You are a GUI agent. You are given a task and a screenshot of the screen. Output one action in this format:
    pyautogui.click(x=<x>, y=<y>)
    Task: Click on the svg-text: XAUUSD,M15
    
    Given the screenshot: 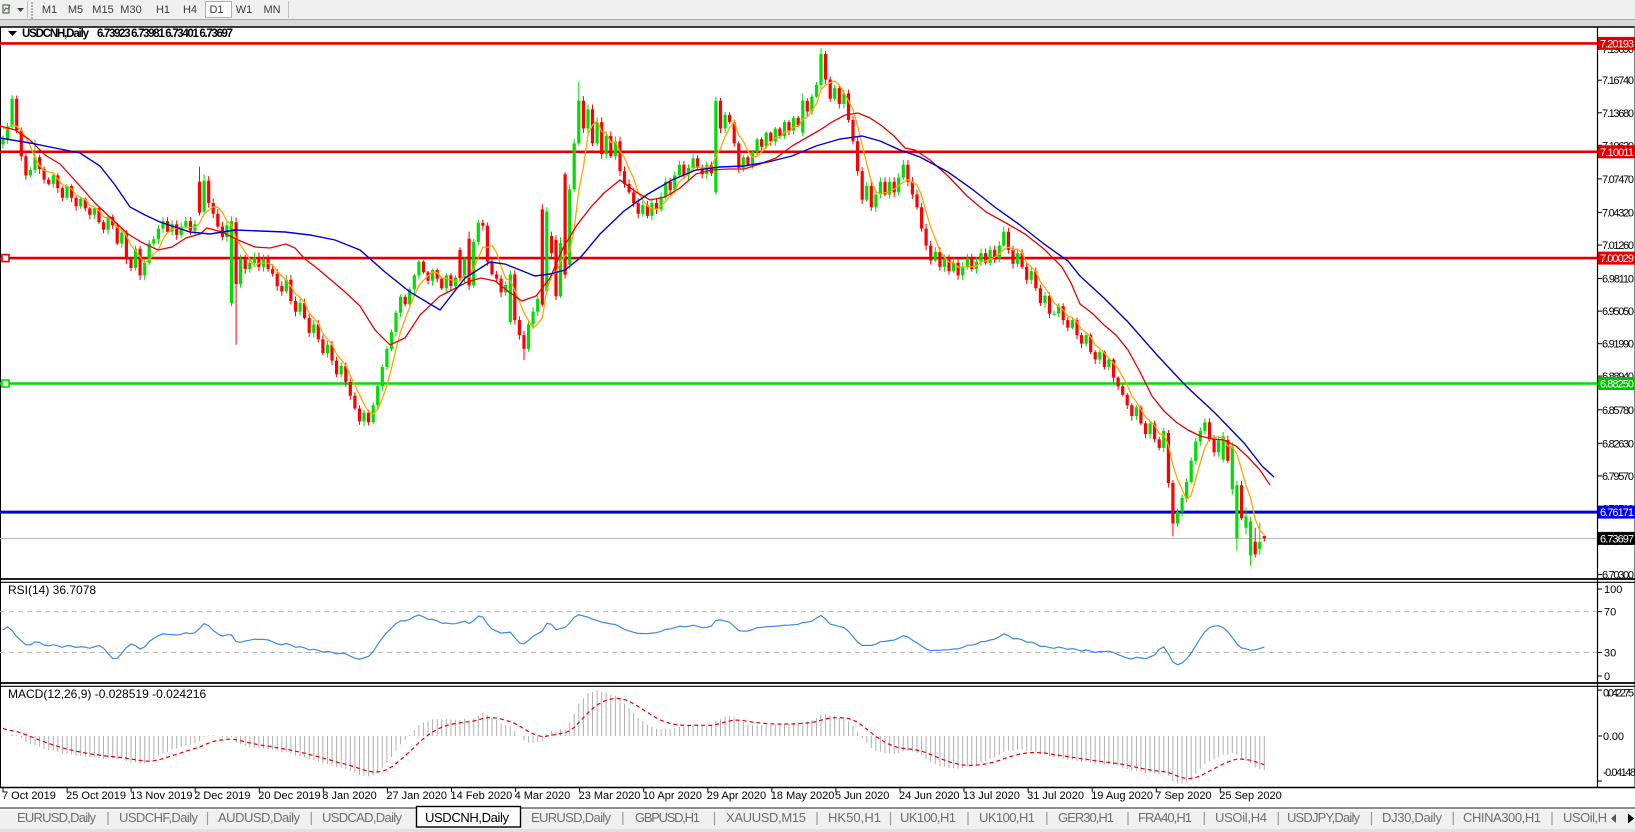 What is the action you would take?
    pyautogui.click(x=766, y=817)
    